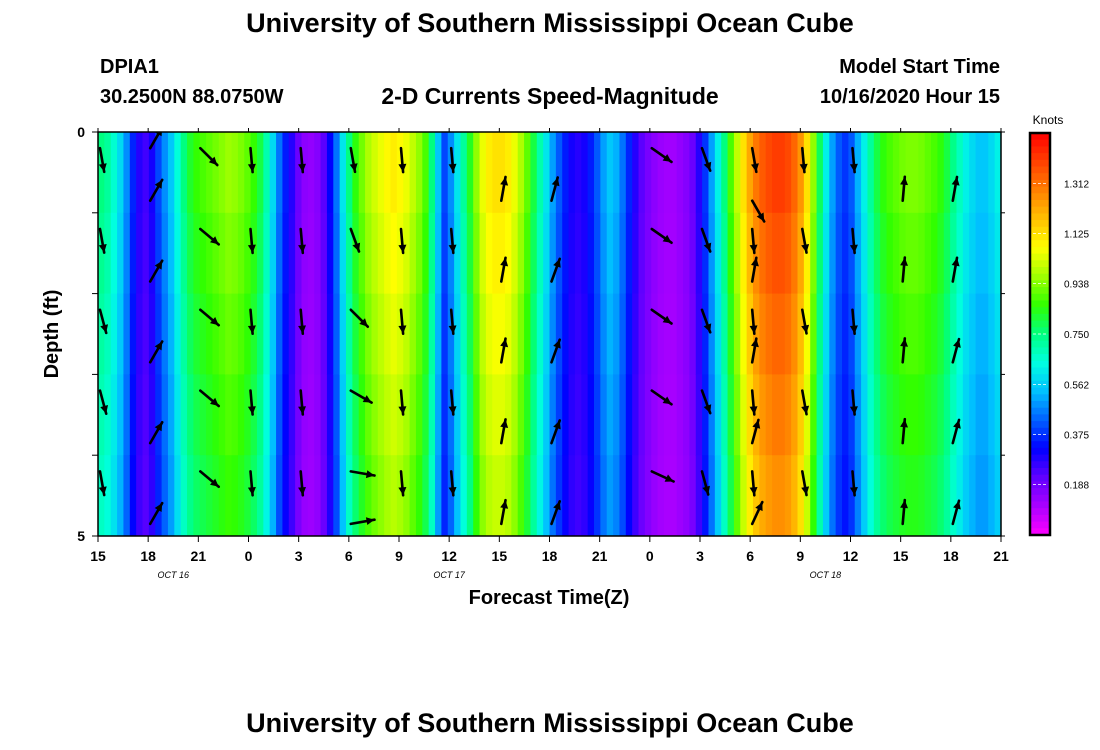 This screenshot has height=750, width=1100. Describe the element at coordinates (550, 96) in the screenshot. I see `chart-subtitle: 2-D Currents Speed-Magnitude` at that location.